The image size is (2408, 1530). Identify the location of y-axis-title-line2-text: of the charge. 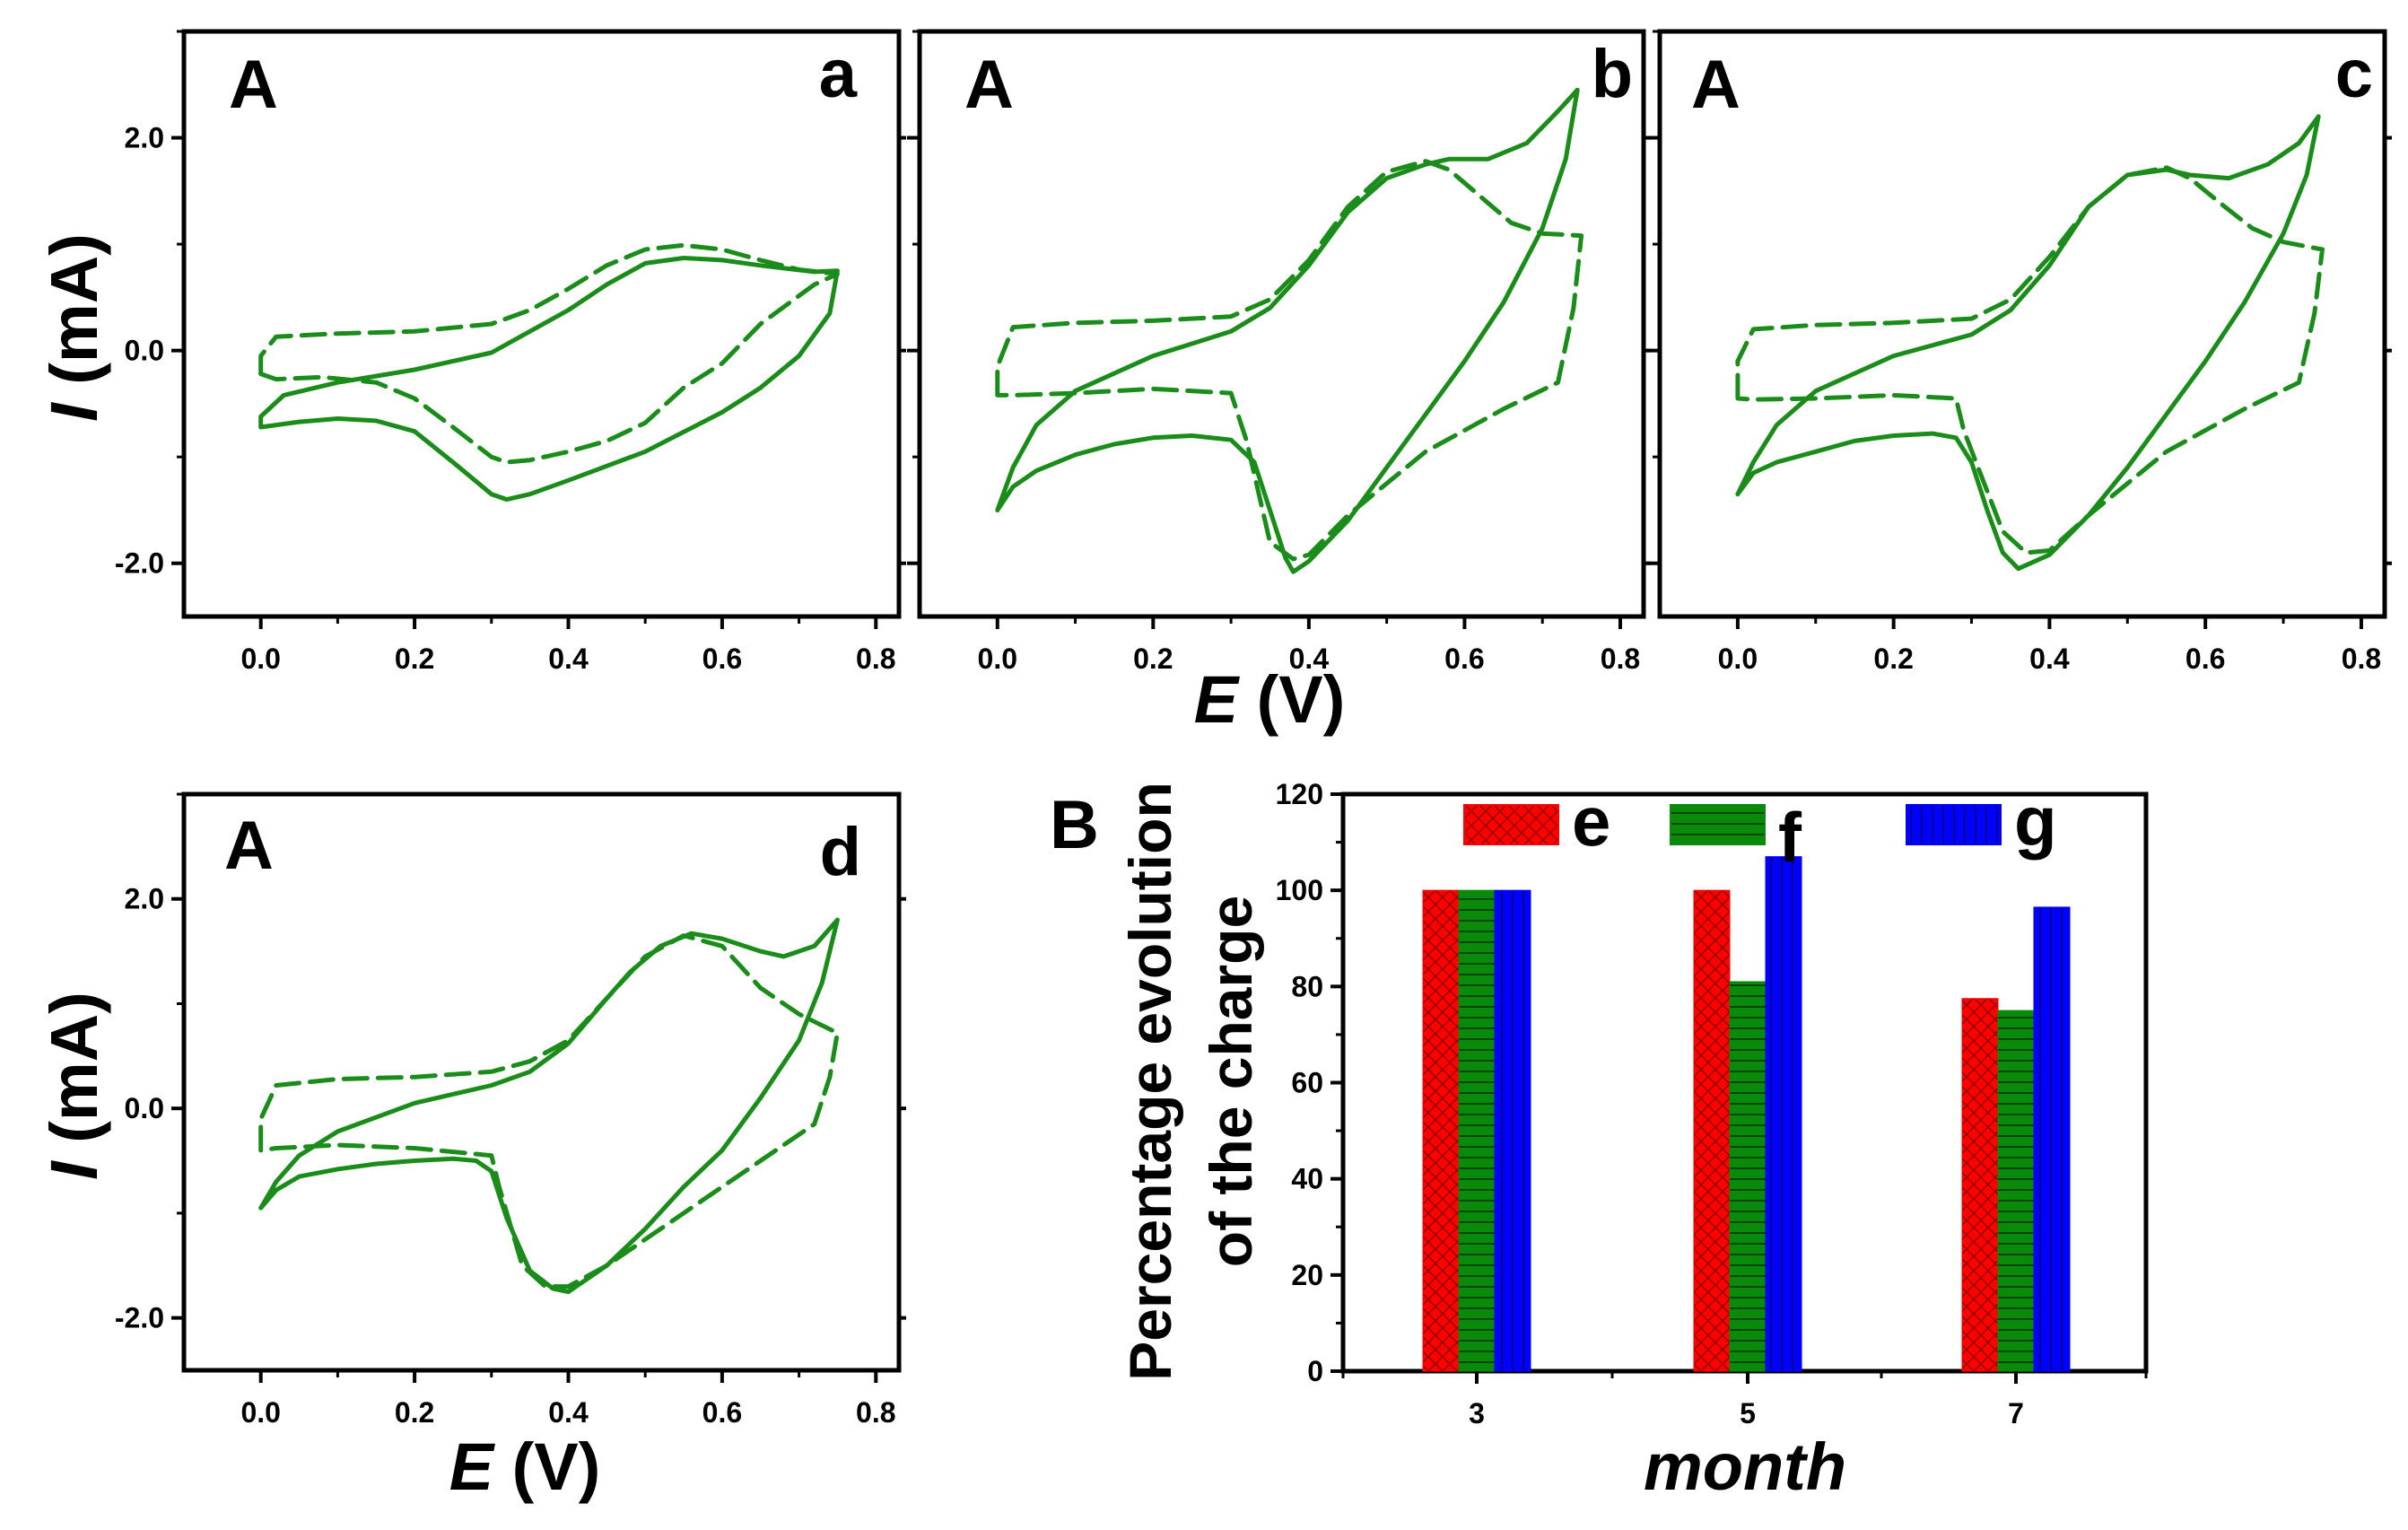
(1231, 1081).